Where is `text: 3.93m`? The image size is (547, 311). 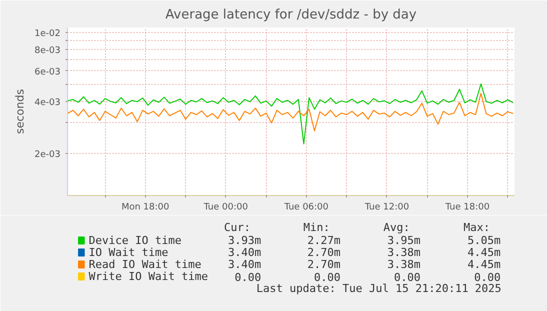 text: 3.93m is located at coordinates (245, 240).